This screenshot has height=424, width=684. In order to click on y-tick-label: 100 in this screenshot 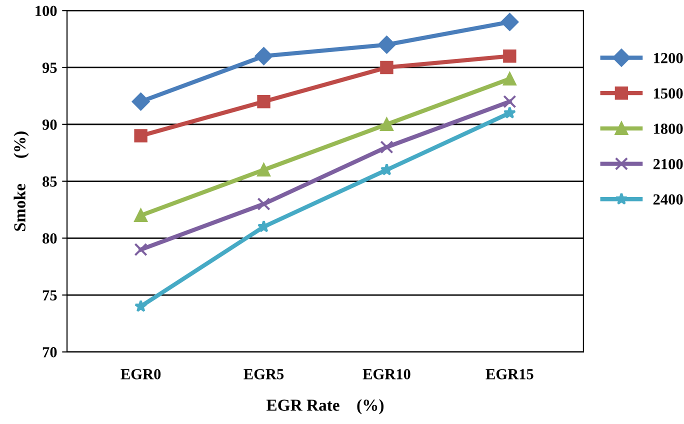, I will do `click(46, 11)`.